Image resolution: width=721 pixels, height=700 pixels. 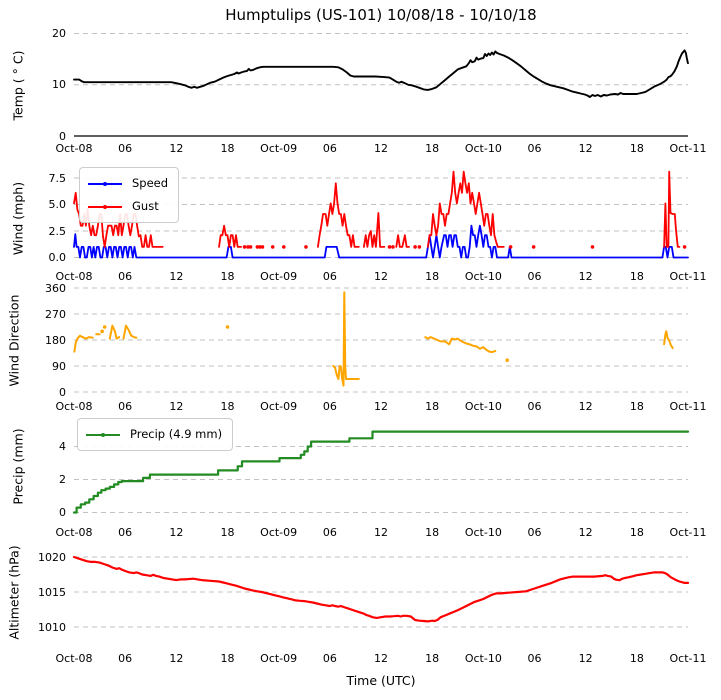 I want to click on y-tick-label: 5.0, so click(x=57, y=204).